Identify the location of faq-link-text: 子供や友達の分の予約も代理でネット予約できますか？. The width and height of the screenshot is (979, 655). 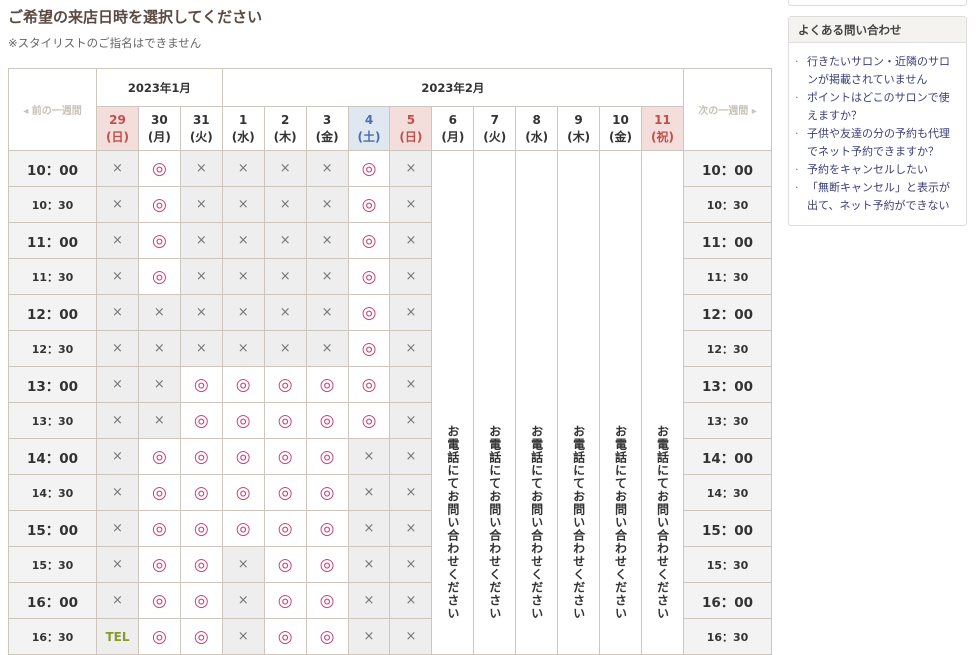
(878, 142).